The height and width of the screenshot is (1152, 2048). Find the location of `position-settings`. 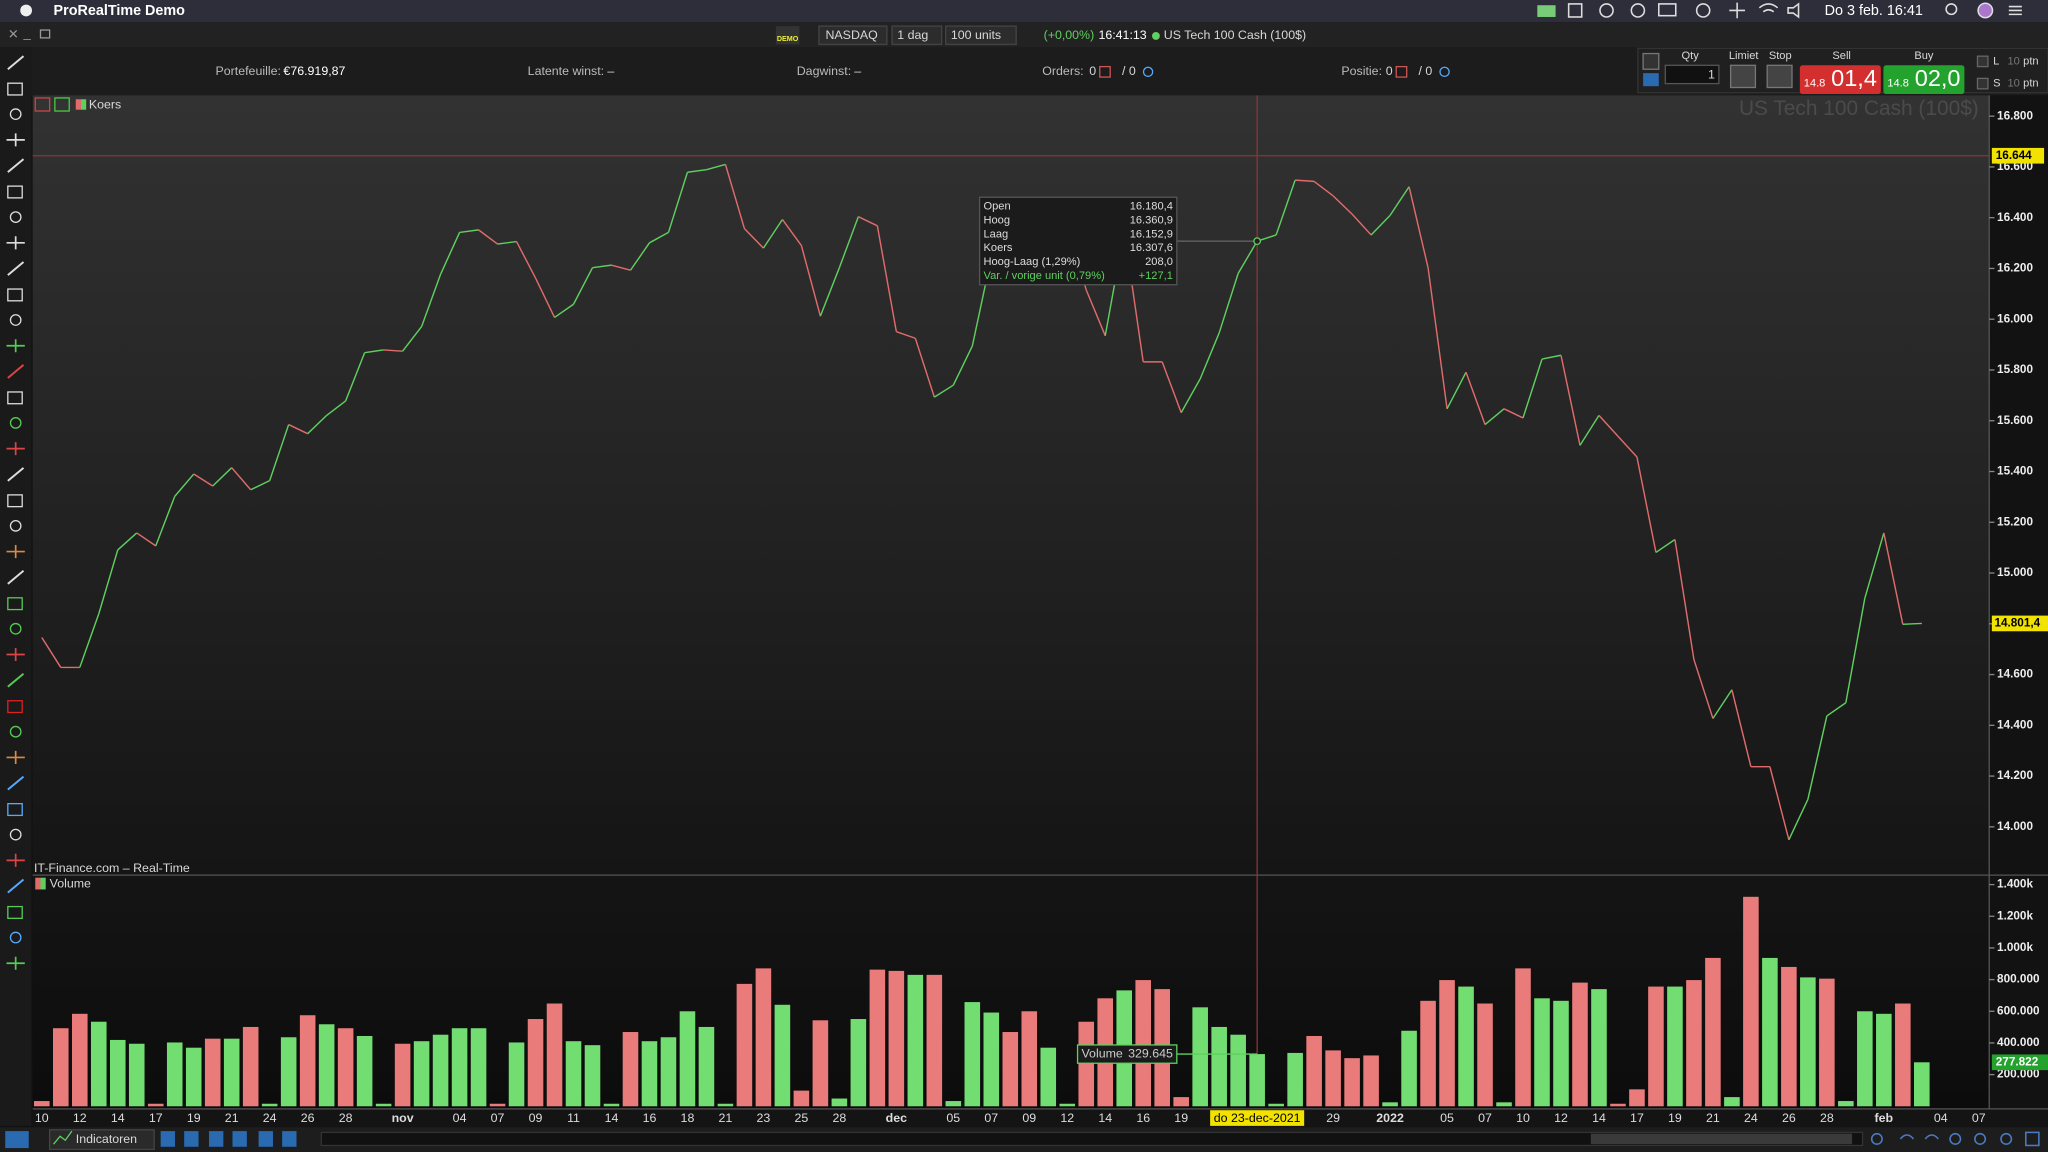

position-settings is located at coordinates (1444, 72).